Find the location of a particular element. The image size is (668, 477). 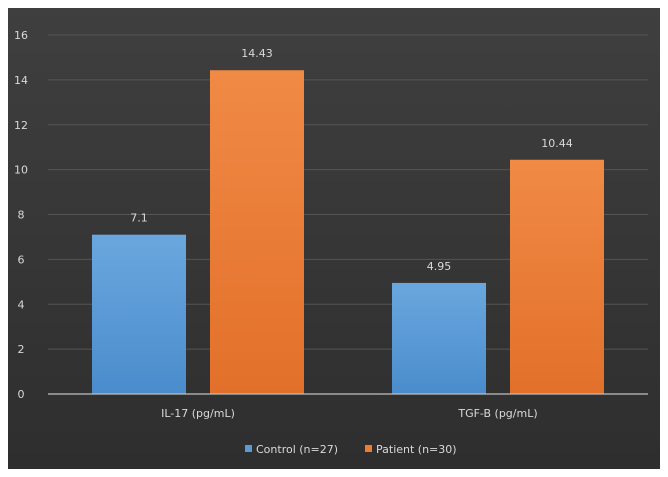

data-label: 4.95 is located at coordinates (439, 266).